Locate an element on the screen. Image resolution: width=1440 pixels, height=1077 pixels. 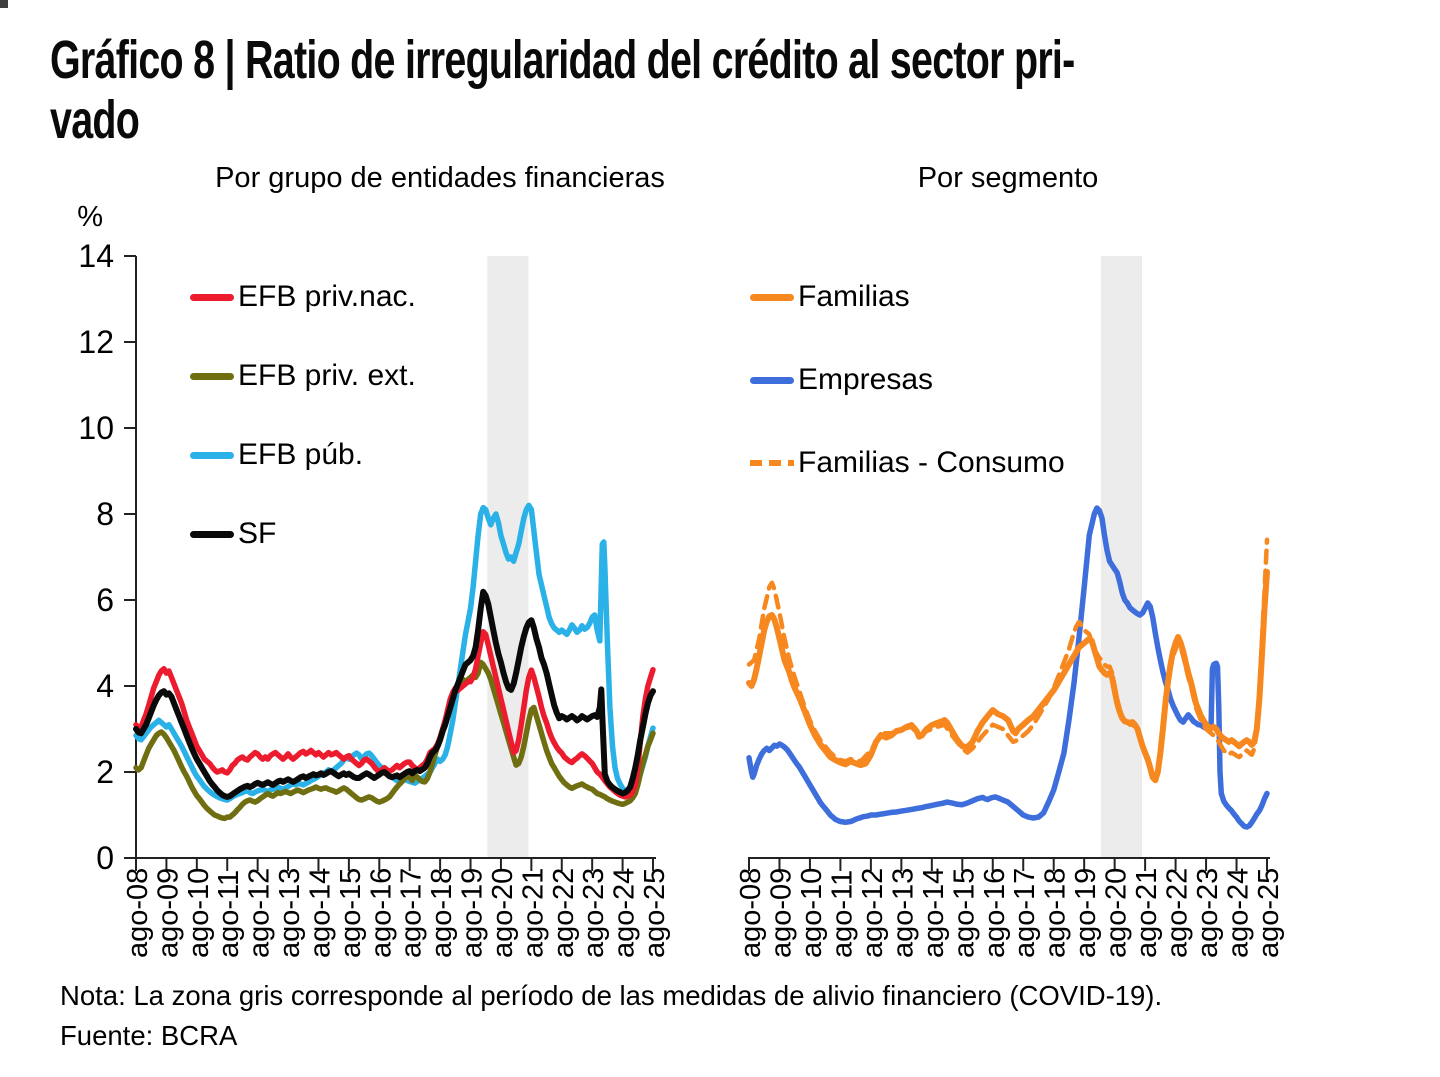
legend-item-familias: Familias is located at coordinates (907, 297).